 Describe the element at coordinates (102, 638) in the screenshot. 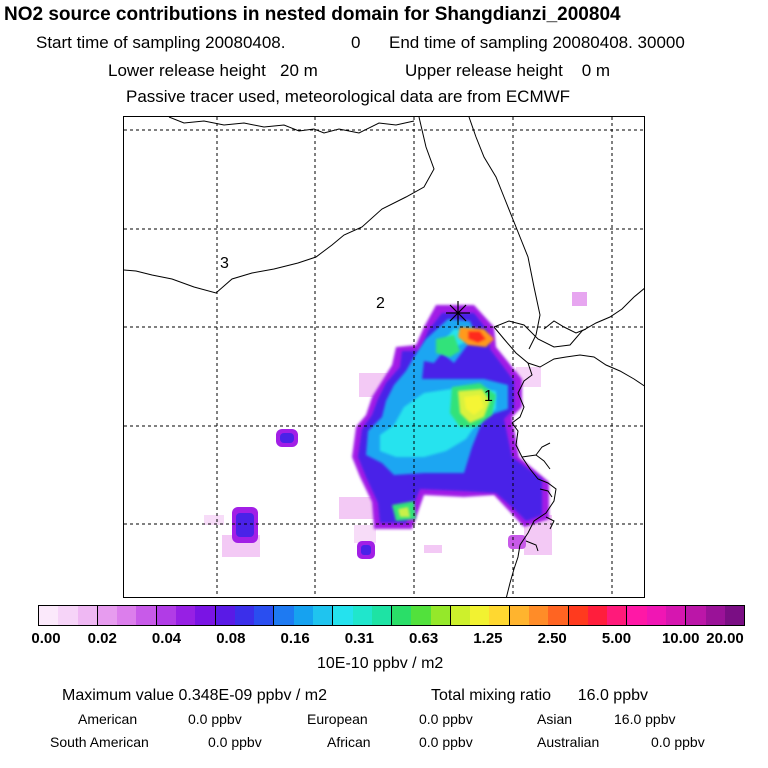

I see `color-scale-tick-label: 0.02` at that location.